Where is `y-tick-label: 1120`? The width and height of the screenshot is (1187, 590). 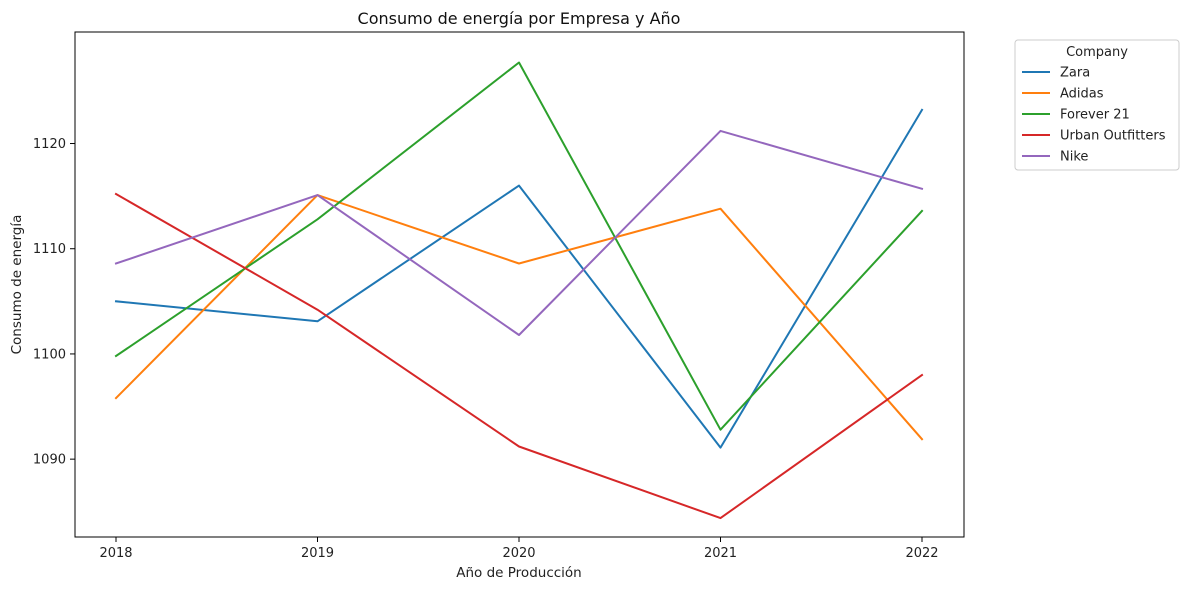
y-tick-label: 1120 is located at coordinates (49, 144).